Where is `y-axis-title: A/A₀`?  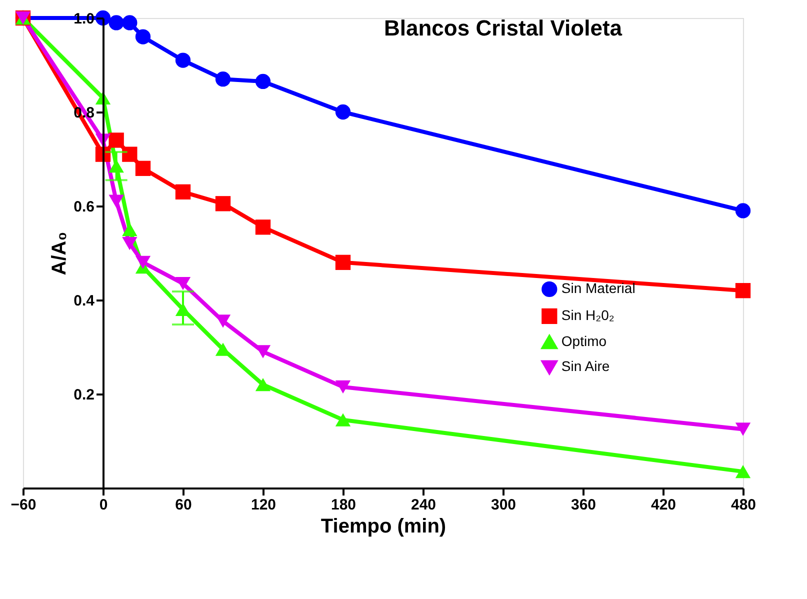
y-axis-title: A/A₀ is located at coordinates (59, 254).